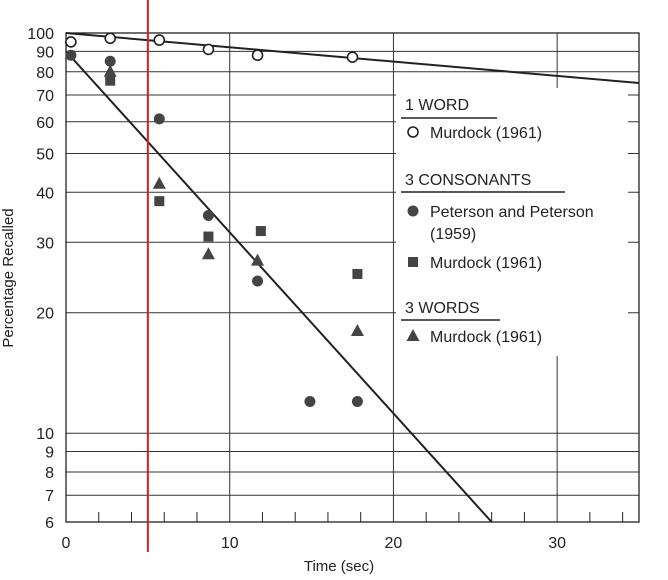 The height and width of the screenshot is (580, 668). I want to click on y-tick-label: 10, so click(45, 434).